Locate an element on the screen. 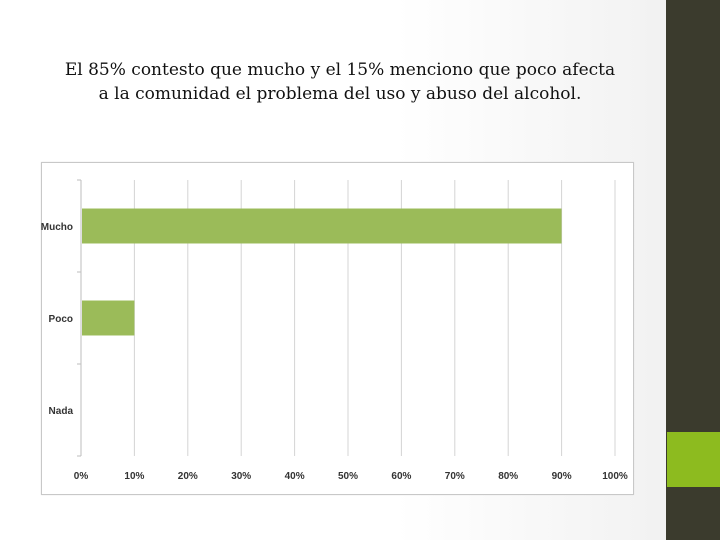  x-tick-label: 30% is located at coordinates (241, 476).